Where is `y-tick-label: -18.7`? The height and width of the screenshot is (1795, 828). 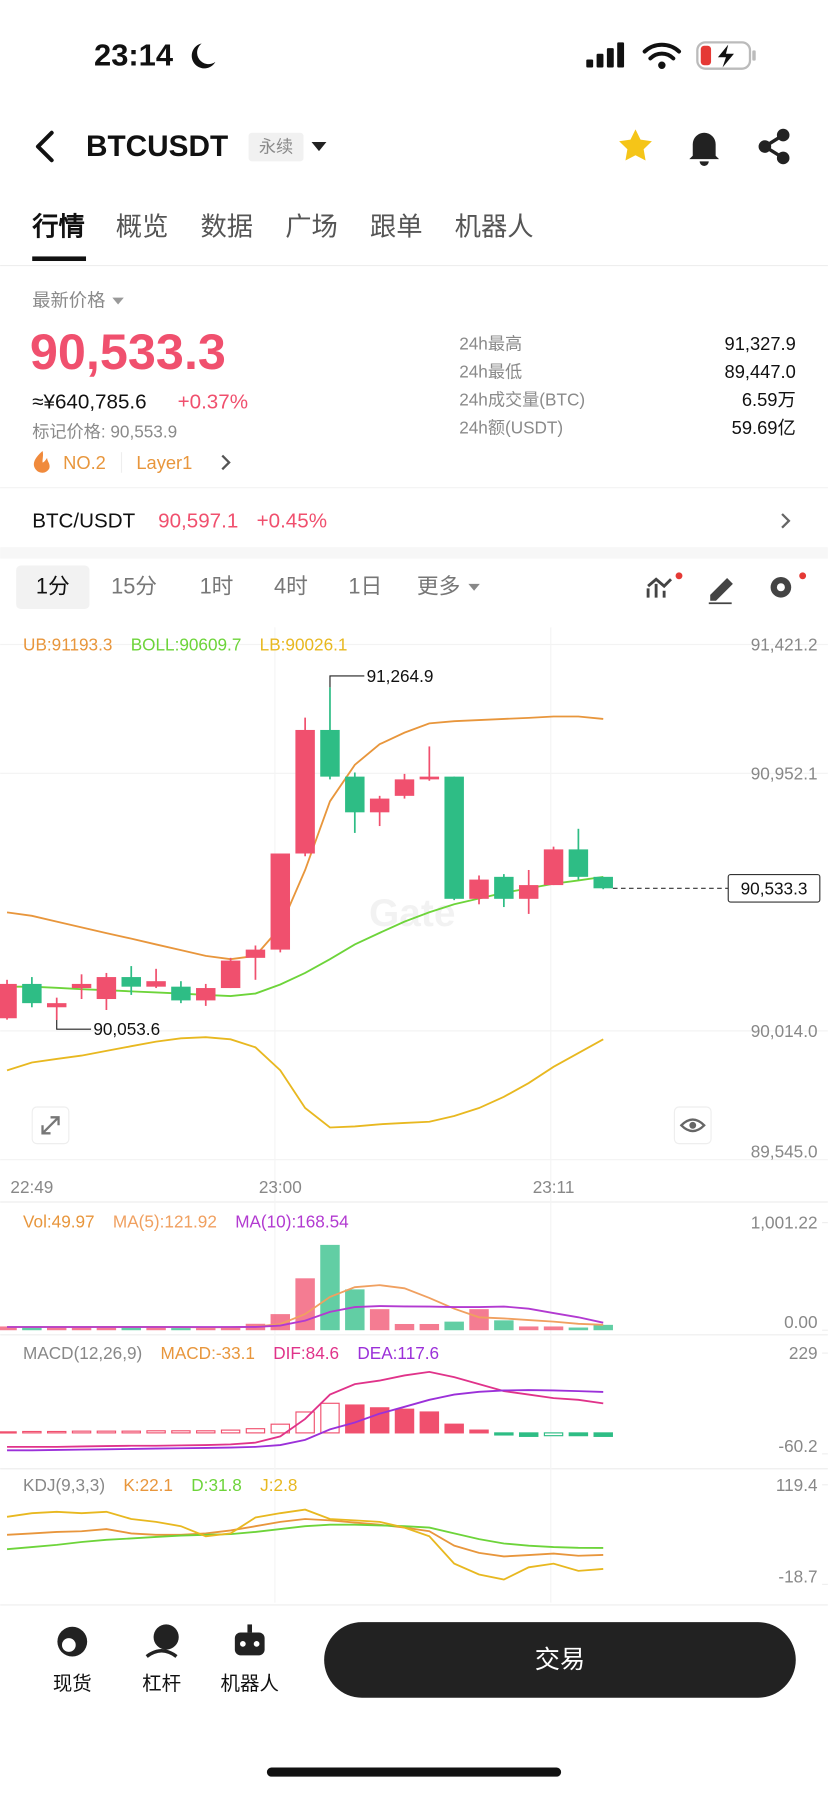 y-tick-label: -18.7 is located at coordinates (797, 1576).